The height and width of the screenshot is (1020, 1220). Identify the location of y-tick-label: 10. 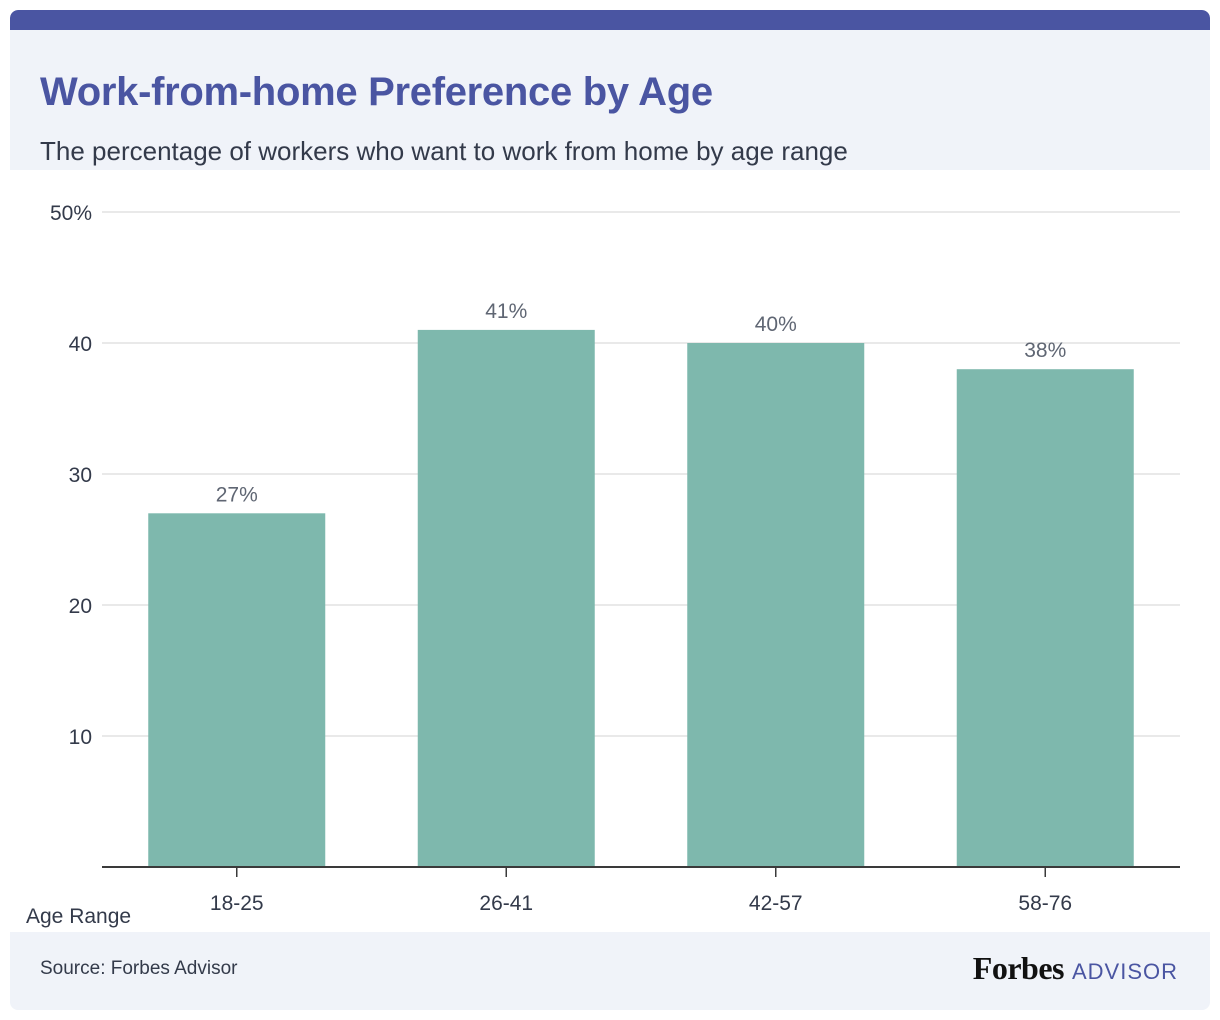
(80, 737).